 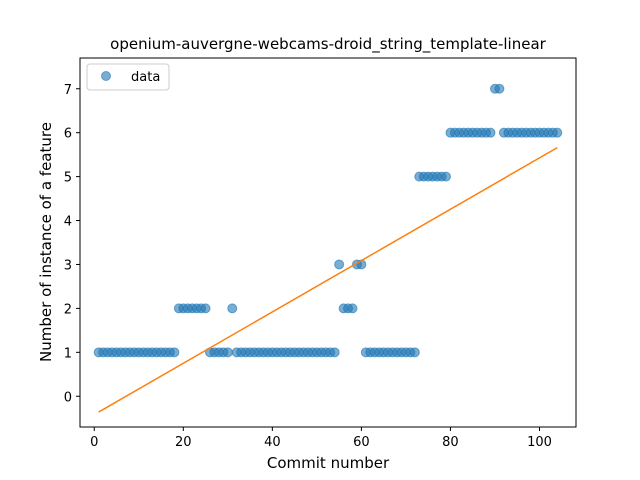 I want to click on x-tick-label: 0, so click(x=94, y=442).